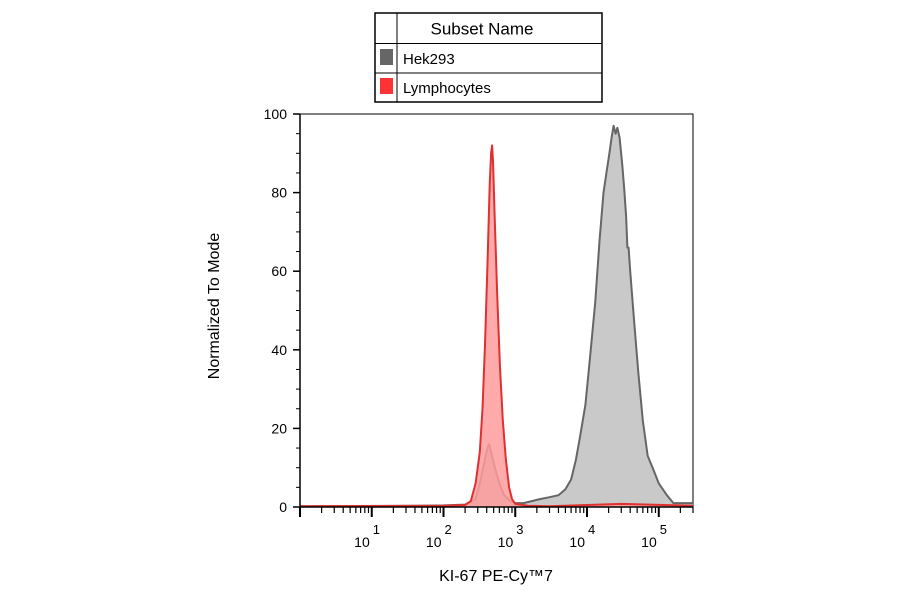 The width and height of the screenshot is (900, 599). Describe the element at coordinates (276, 114) in the screenshot. I see `y-tick-label: 100` at that location.